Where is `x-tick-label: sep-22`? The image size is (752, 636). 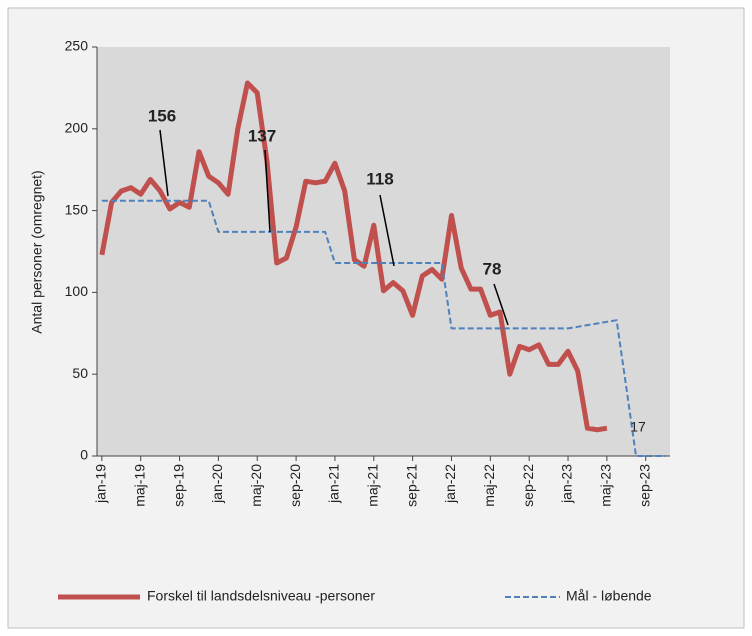
x-tick-label: sep-22 is located at coordinates (528, 485).